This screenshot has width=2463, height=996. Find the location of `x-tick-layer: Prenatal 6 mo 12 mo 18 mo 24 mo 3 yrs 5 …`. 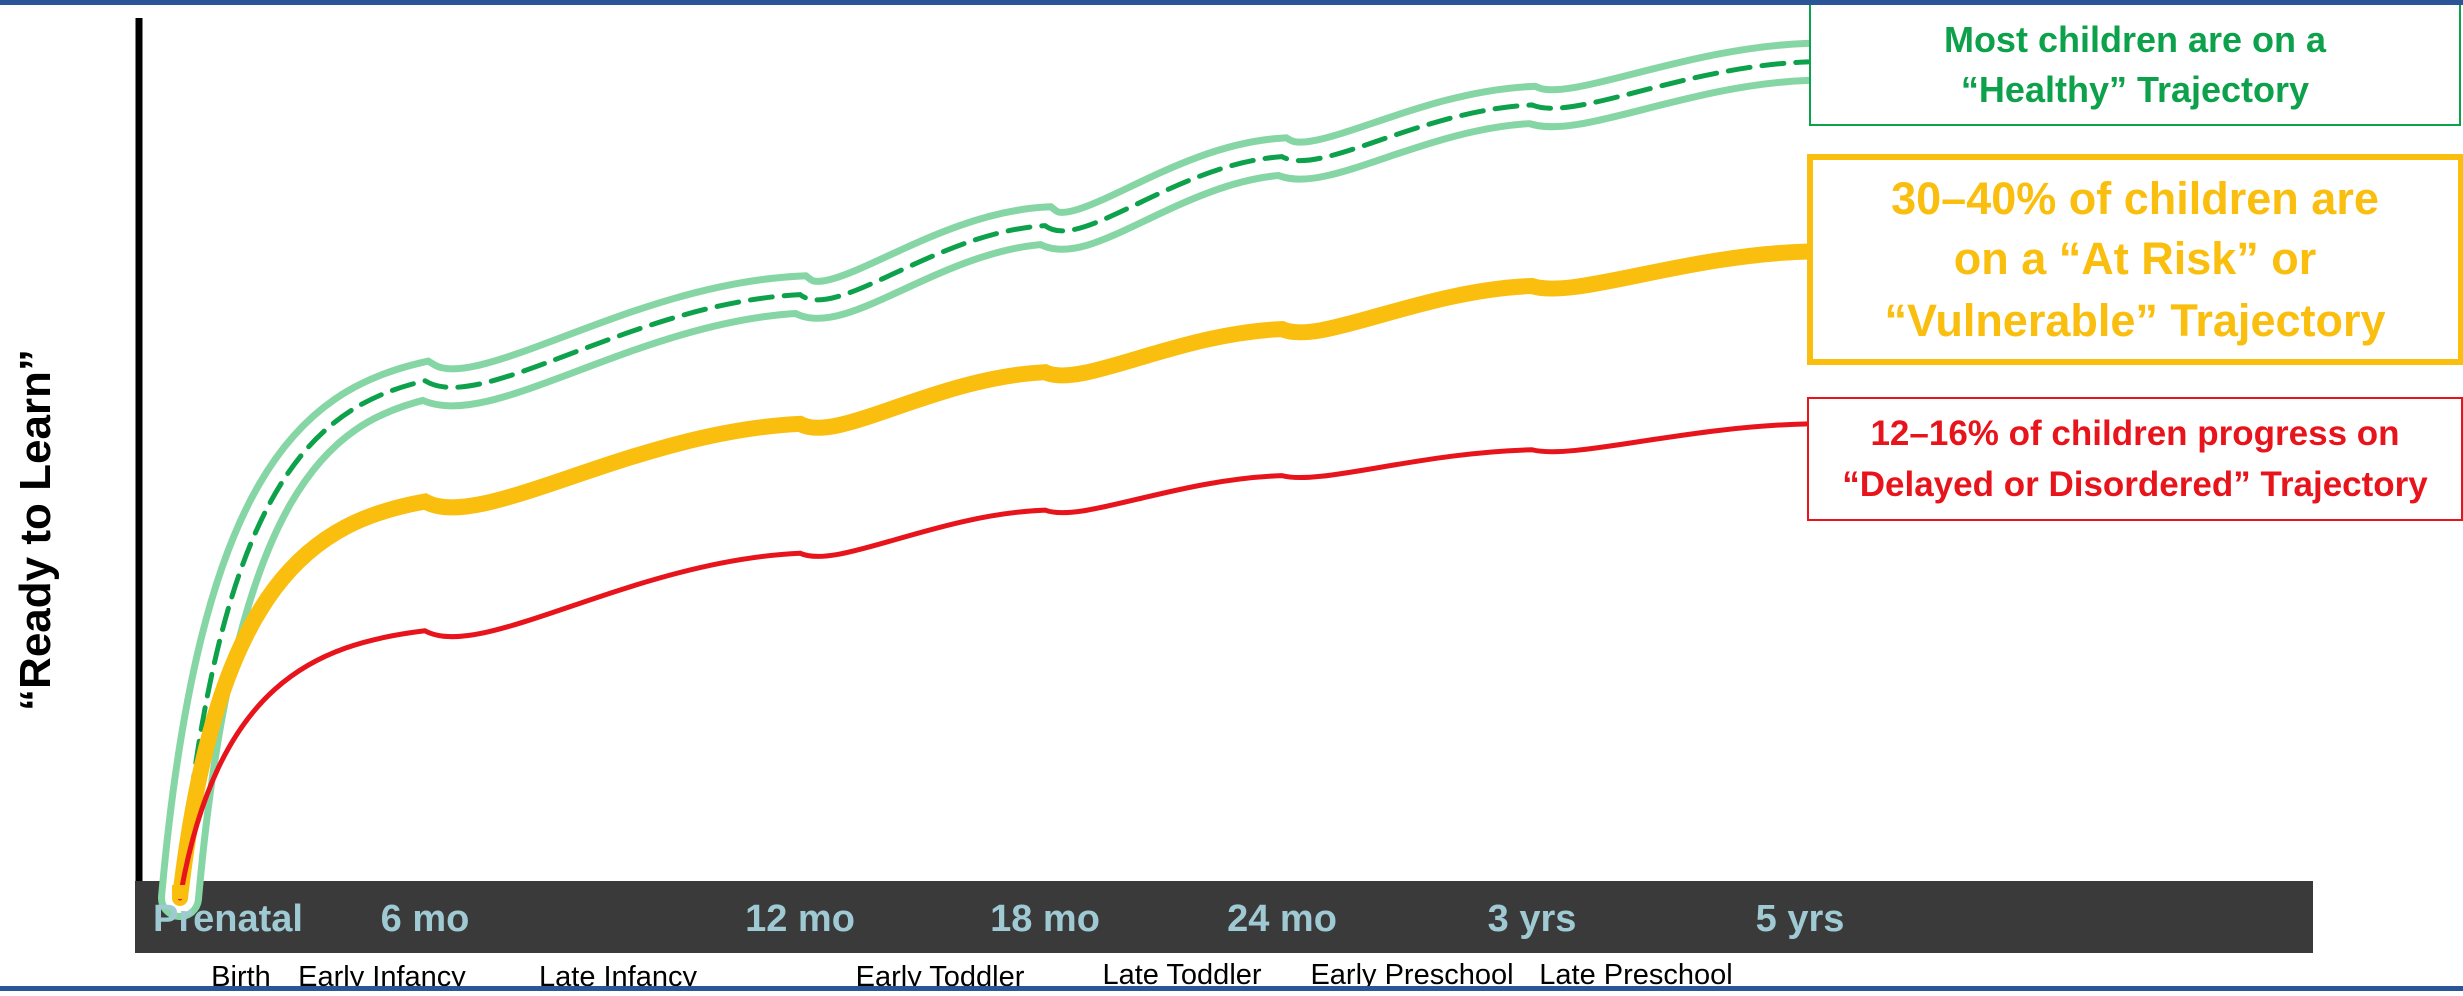

x-tick-layer: Prenatal 6 mo 12 mo 18 mo 24 mo 3 yrs 5 … is located at coordinates (998, 919).